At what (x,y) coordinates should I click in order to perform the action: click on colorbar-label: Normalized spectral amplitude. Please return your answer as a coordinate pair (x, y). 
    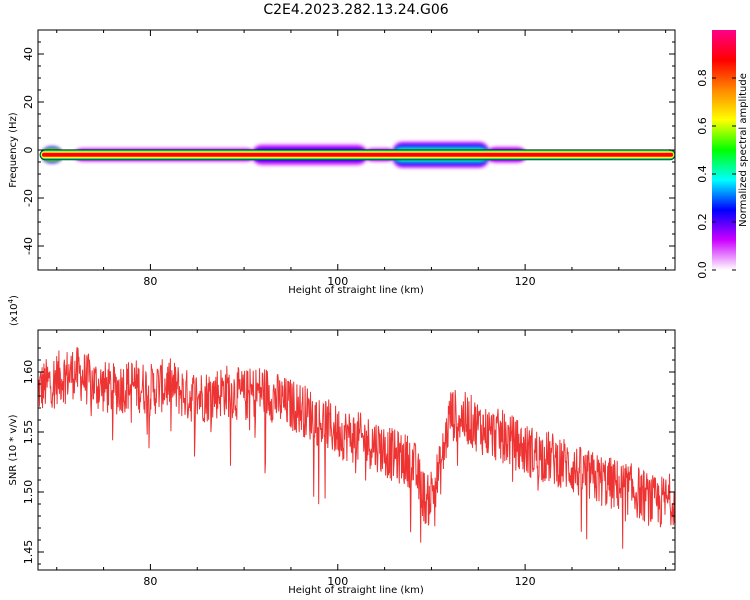
    Looking at the image, I should click on (743, 150).